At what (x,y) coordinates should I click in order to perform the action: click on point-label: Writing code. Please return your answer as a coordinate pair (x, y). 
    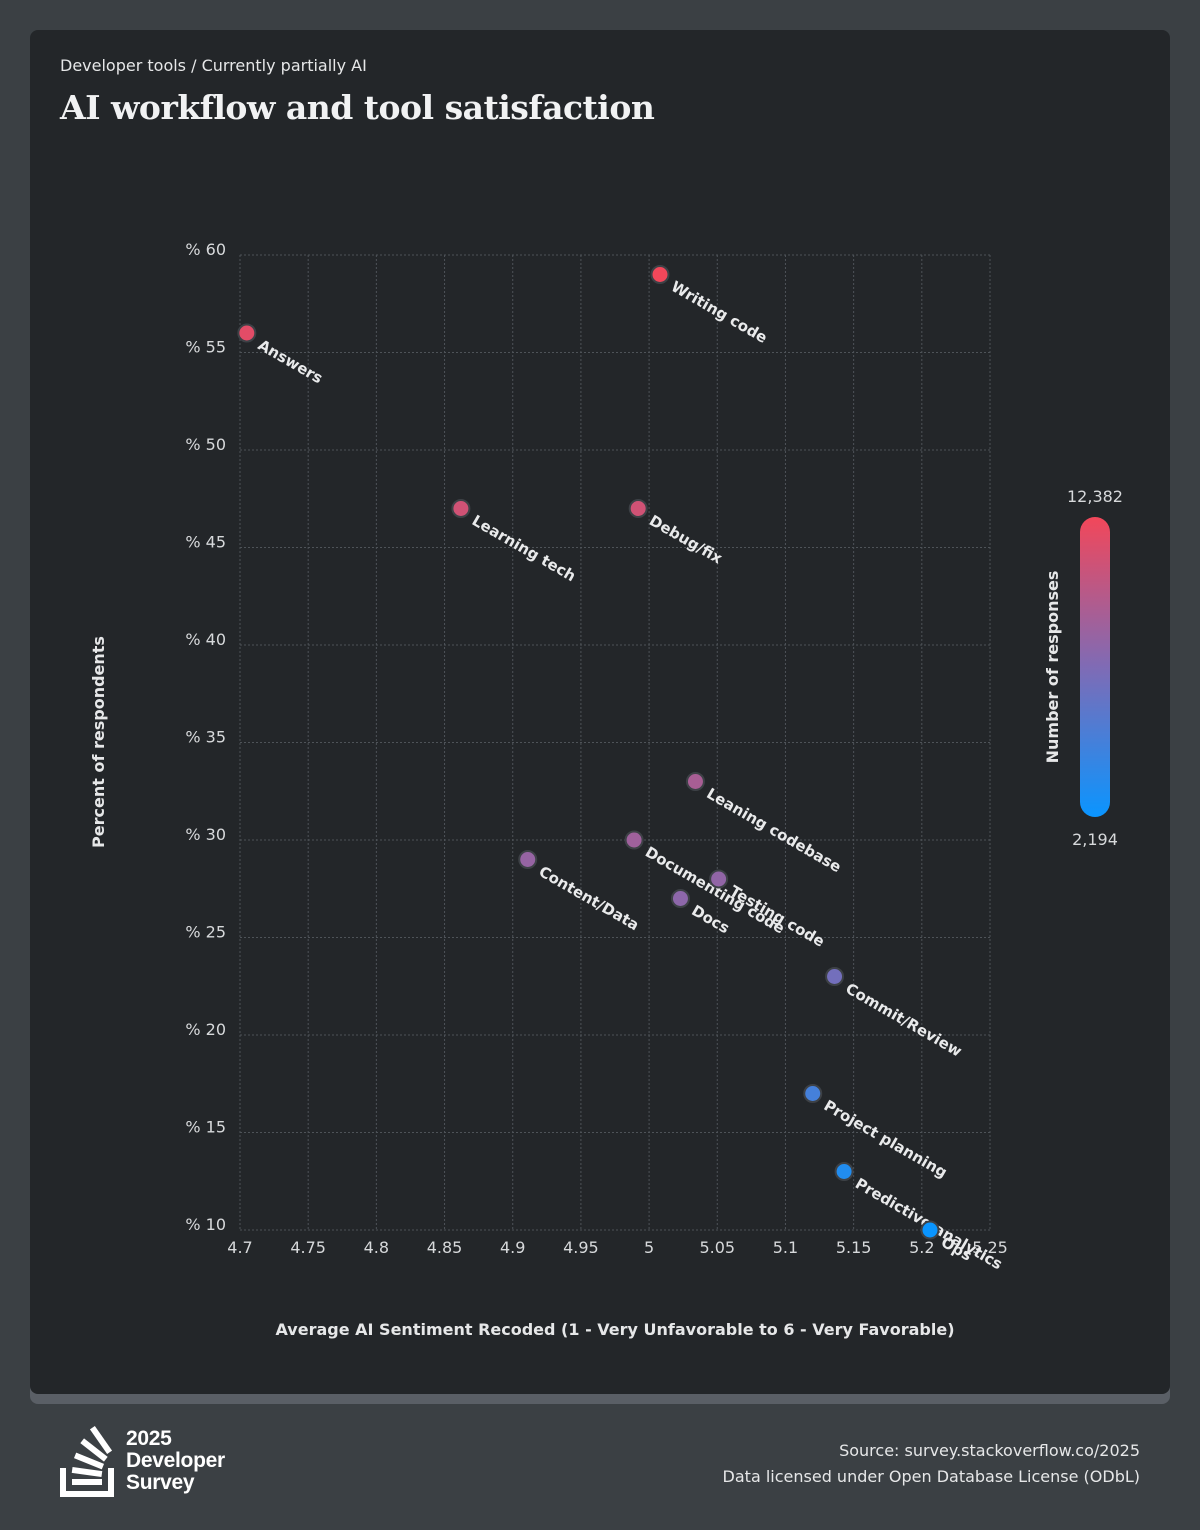
    Looking at the image, I should click on (719, 312).